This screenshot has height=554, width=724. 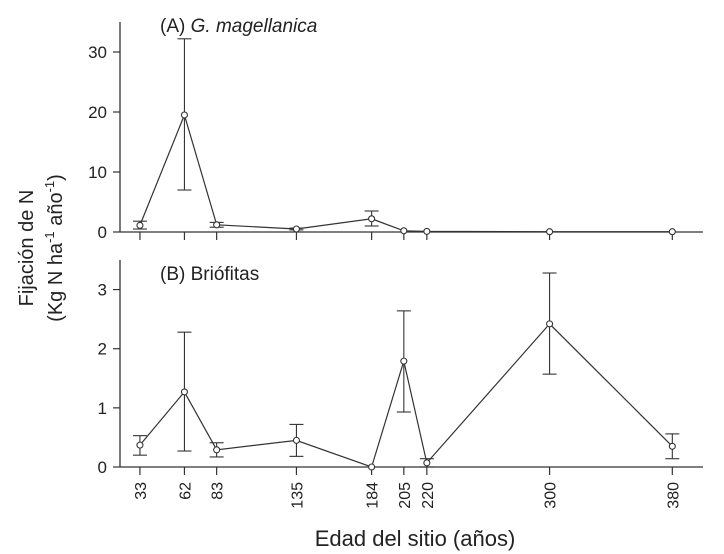 I want to click on x-tick-label: 300, so click(x=551, y=495).